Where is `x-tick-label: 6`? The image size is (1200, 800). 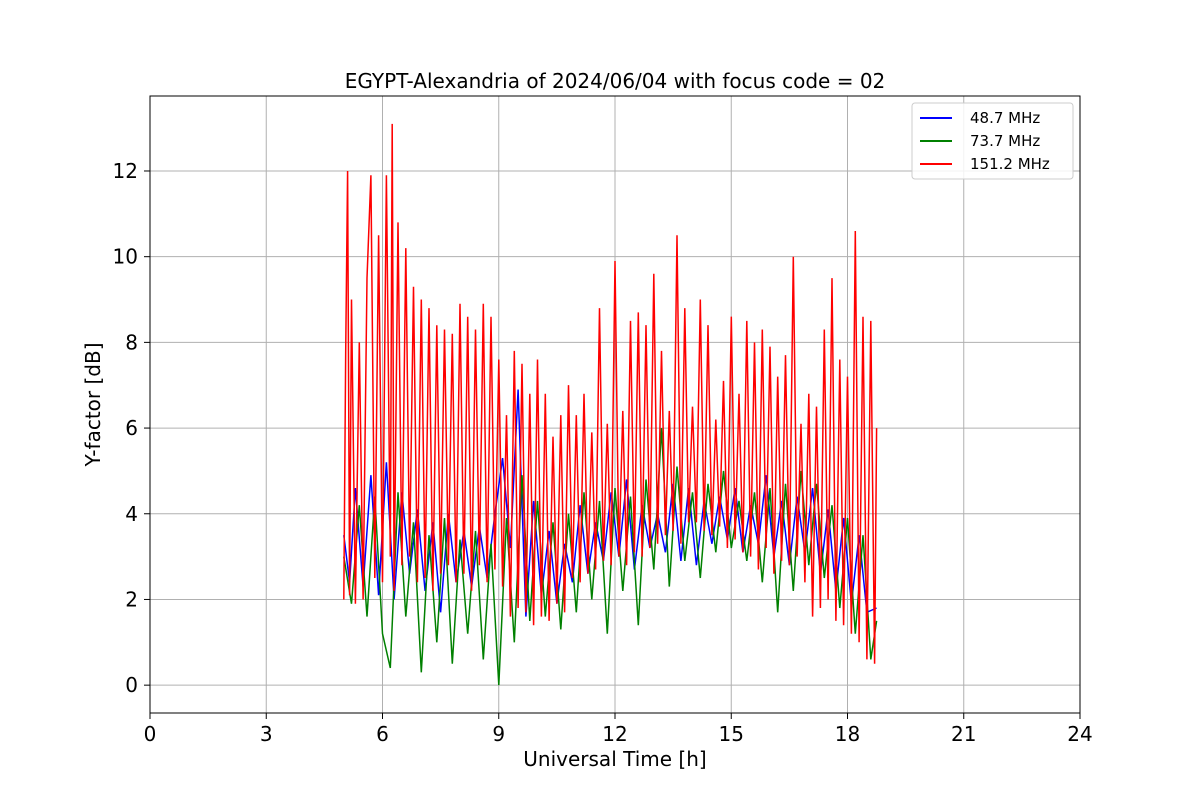
x-tick-label: 6 is located at coordinates (382, 734).